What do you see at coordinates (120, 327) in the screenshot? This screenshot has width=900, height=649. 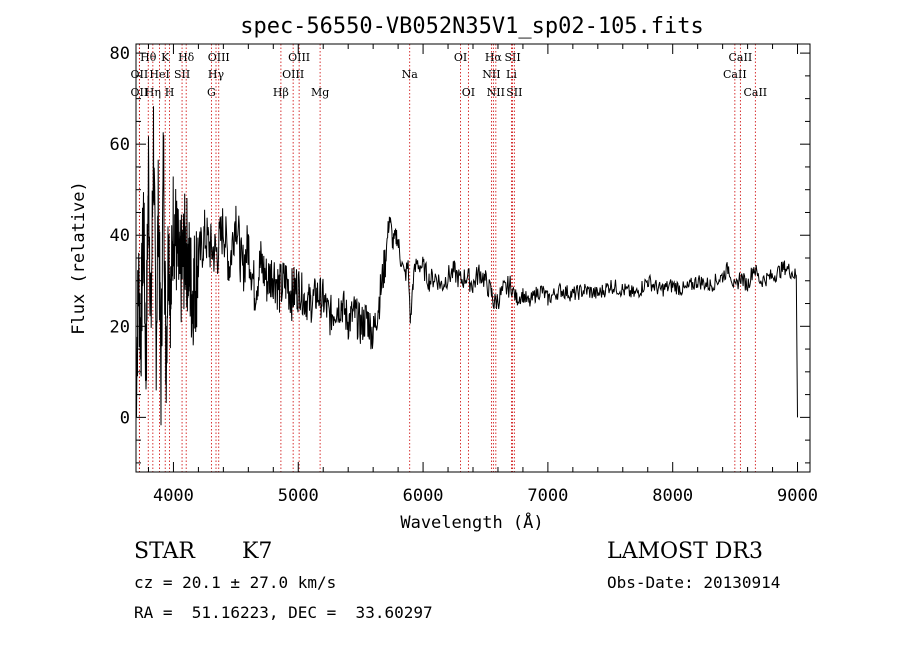 I see `y-tick-label-1: 20` at bounding box center [120, 327].